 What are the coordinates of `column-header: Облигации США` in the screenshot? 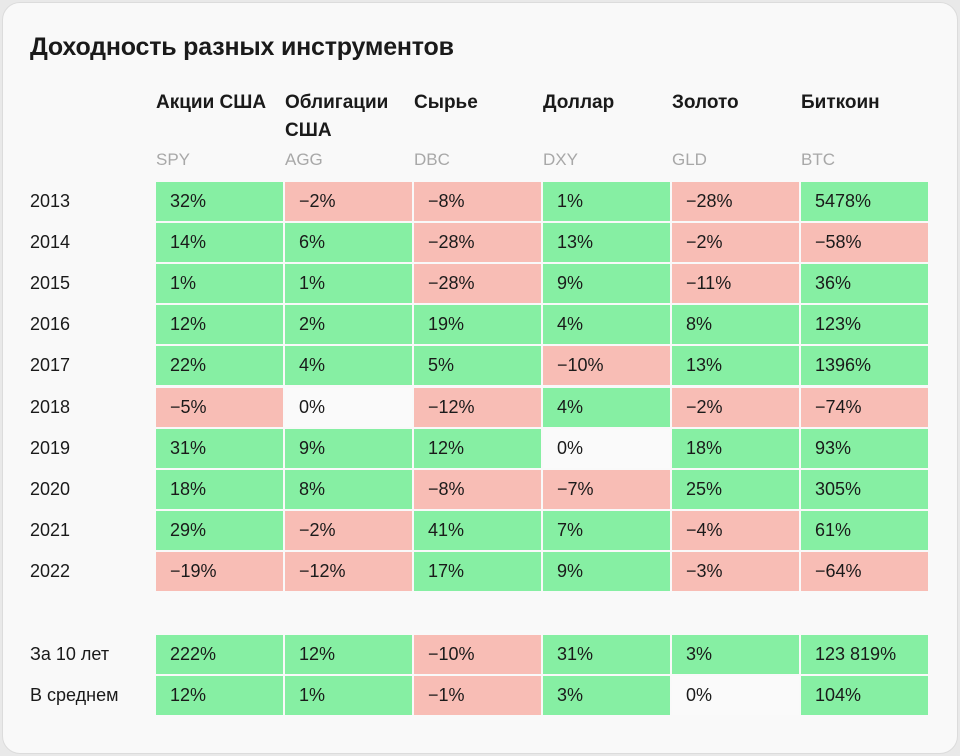 It's located at (337, 116).